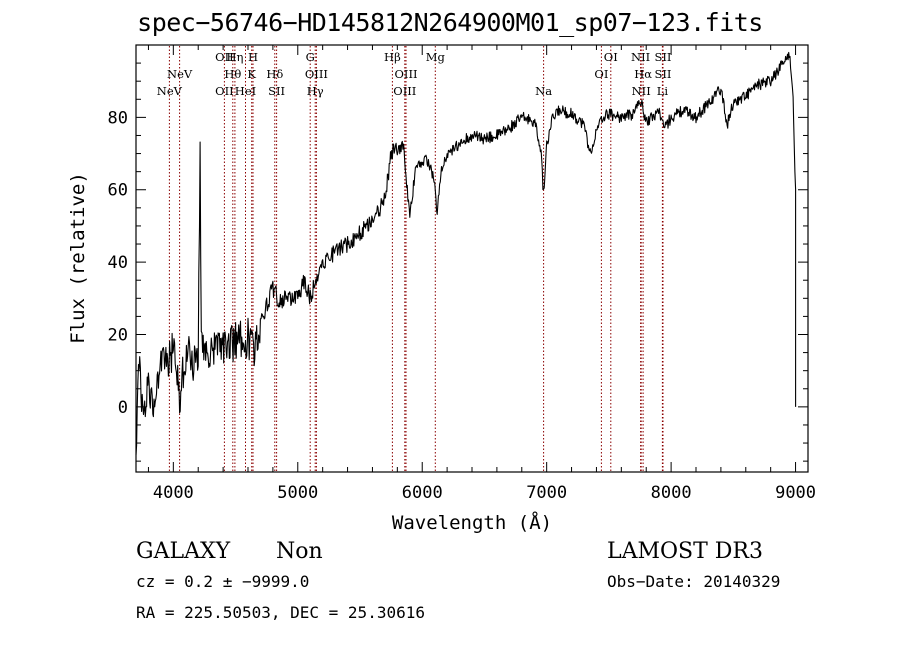 This screenshot has width=900, height=649. I want to click on spectral-line-label: G, so click(310, 57).